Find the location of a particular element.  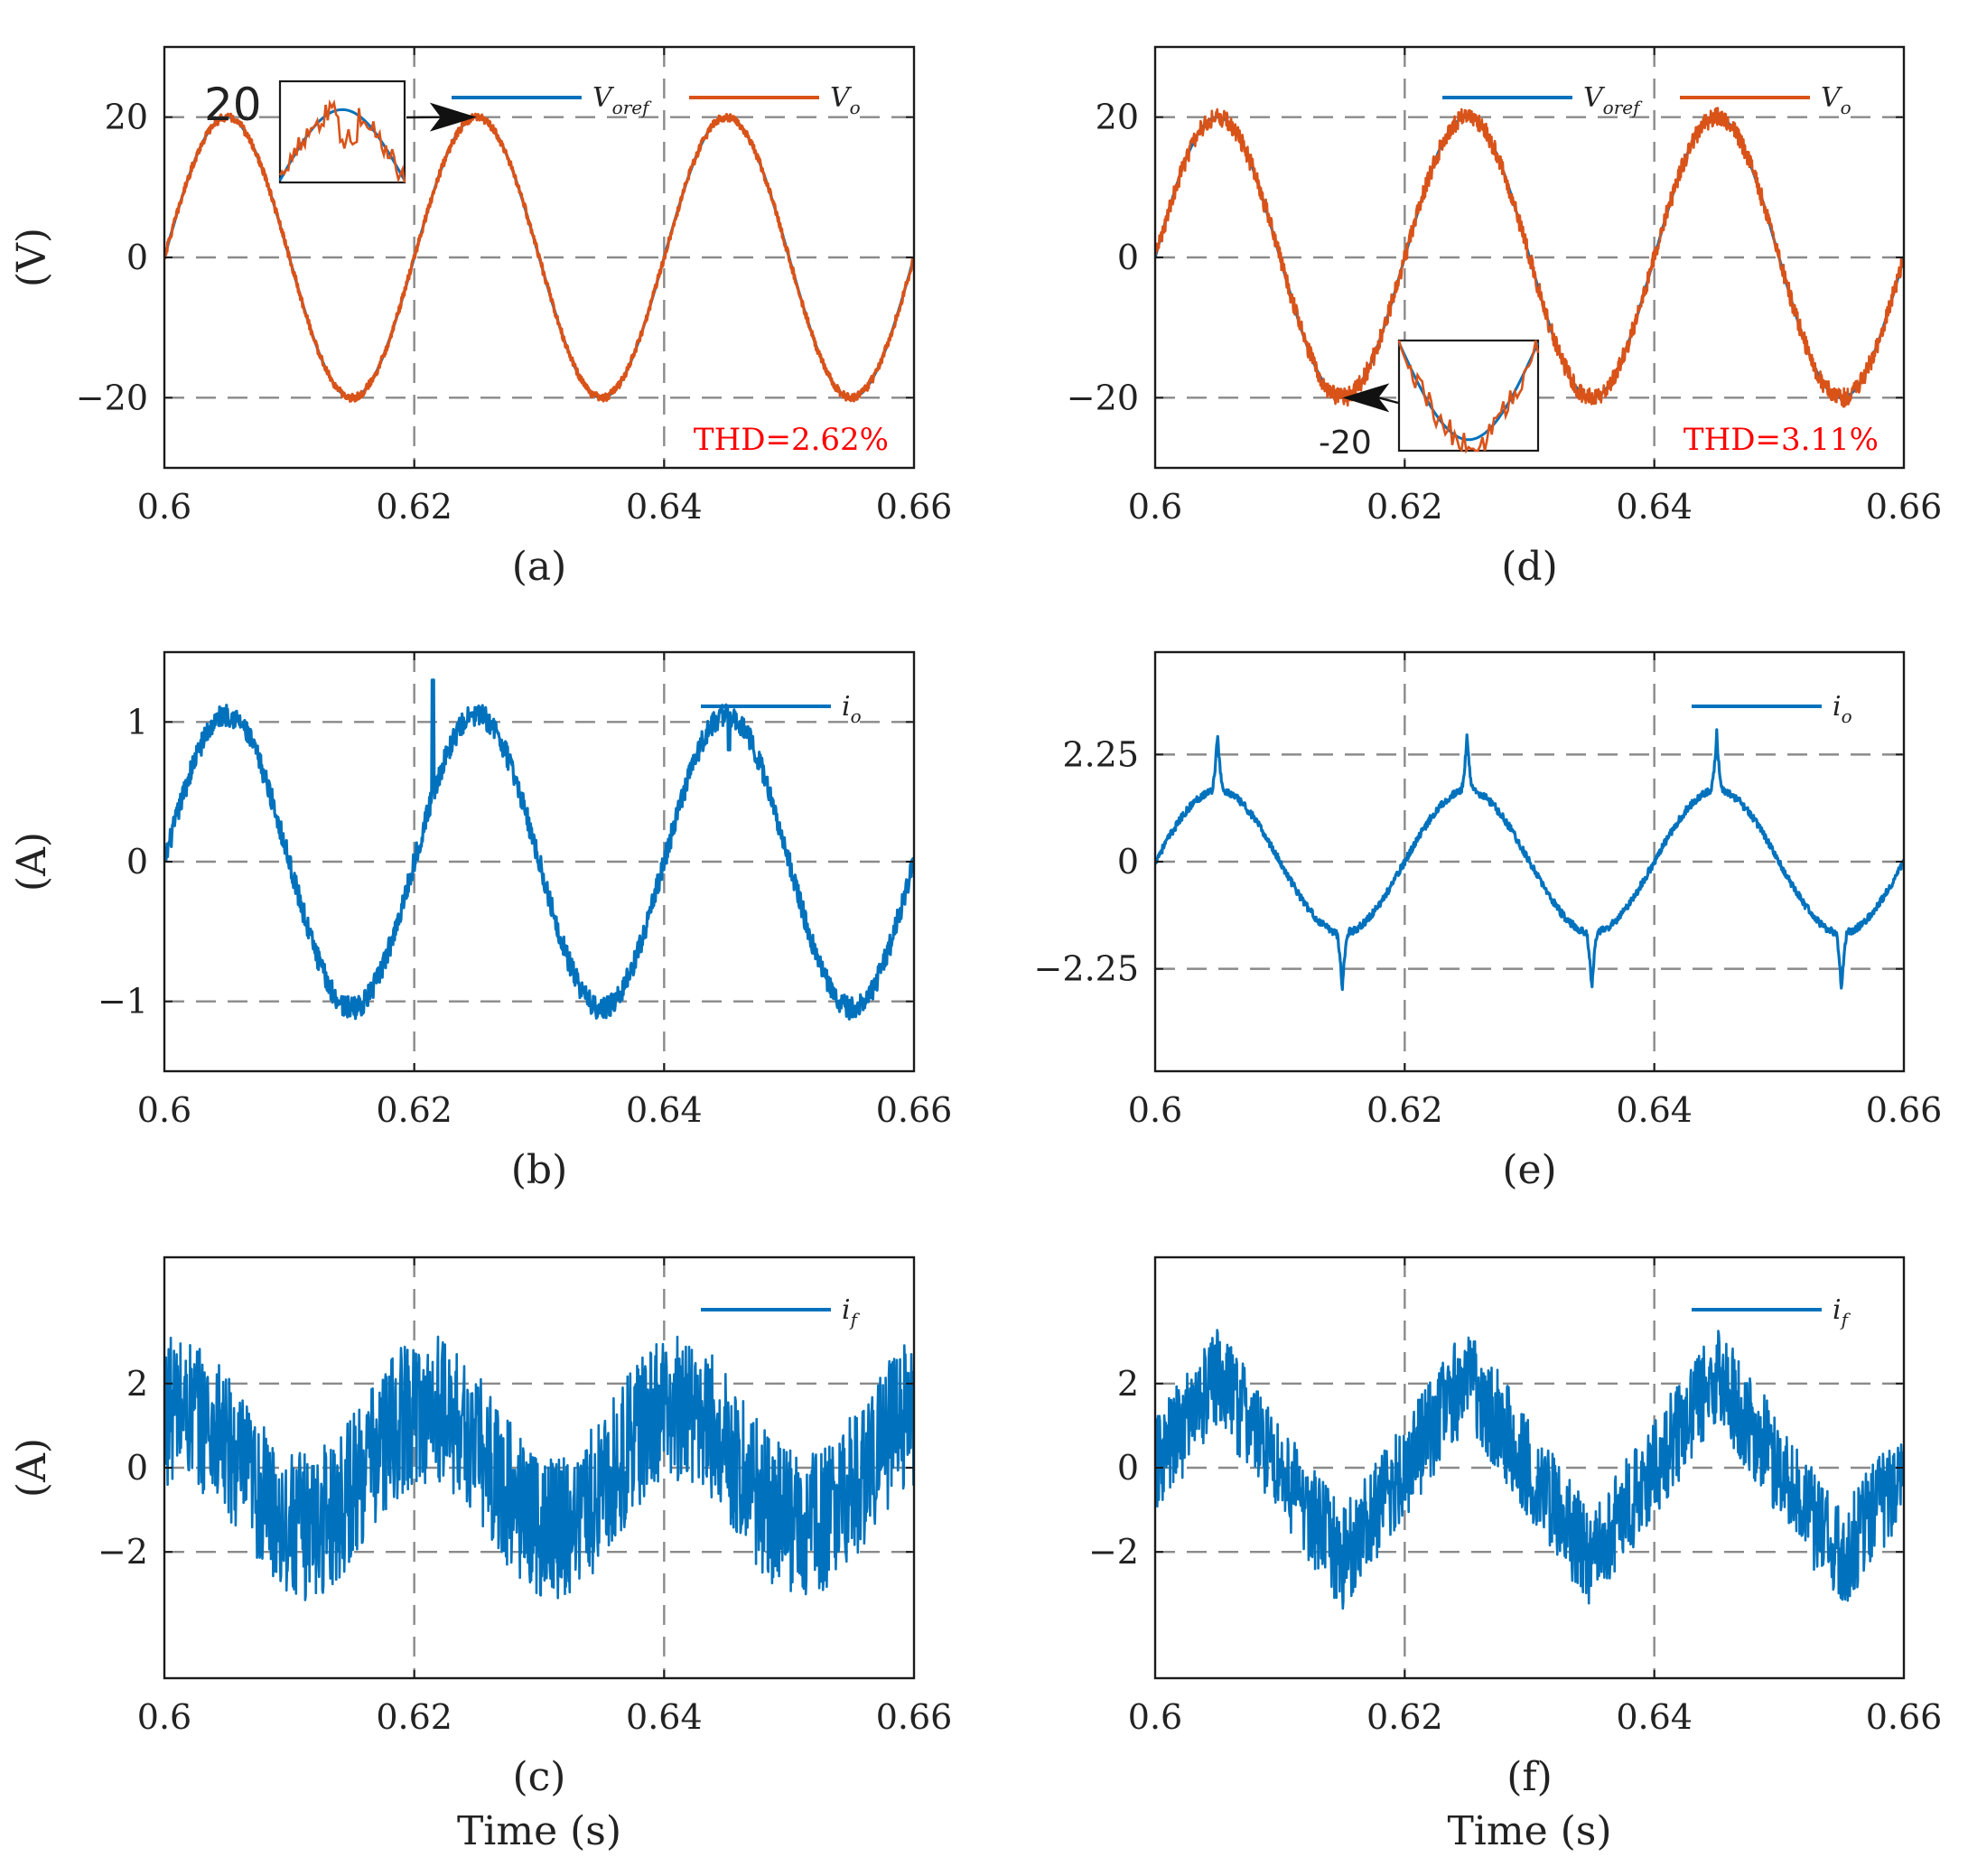

subplot-caption: (e) is located at coordinates (1529, 1170).